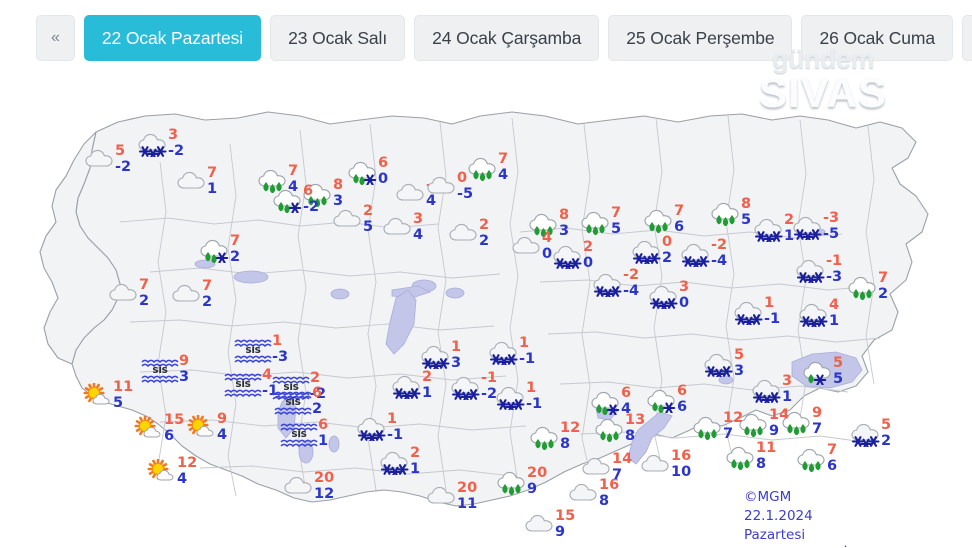  I want to click on credit-day: Pazartesi, so click(775, 535).